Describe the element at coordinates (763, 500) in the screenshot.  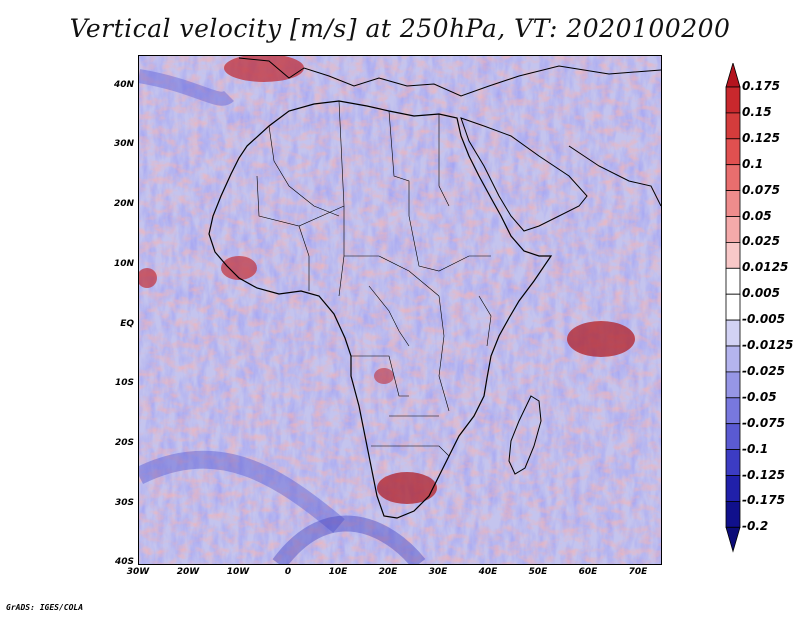
I see `colorbar-label: -0.175` at that location.